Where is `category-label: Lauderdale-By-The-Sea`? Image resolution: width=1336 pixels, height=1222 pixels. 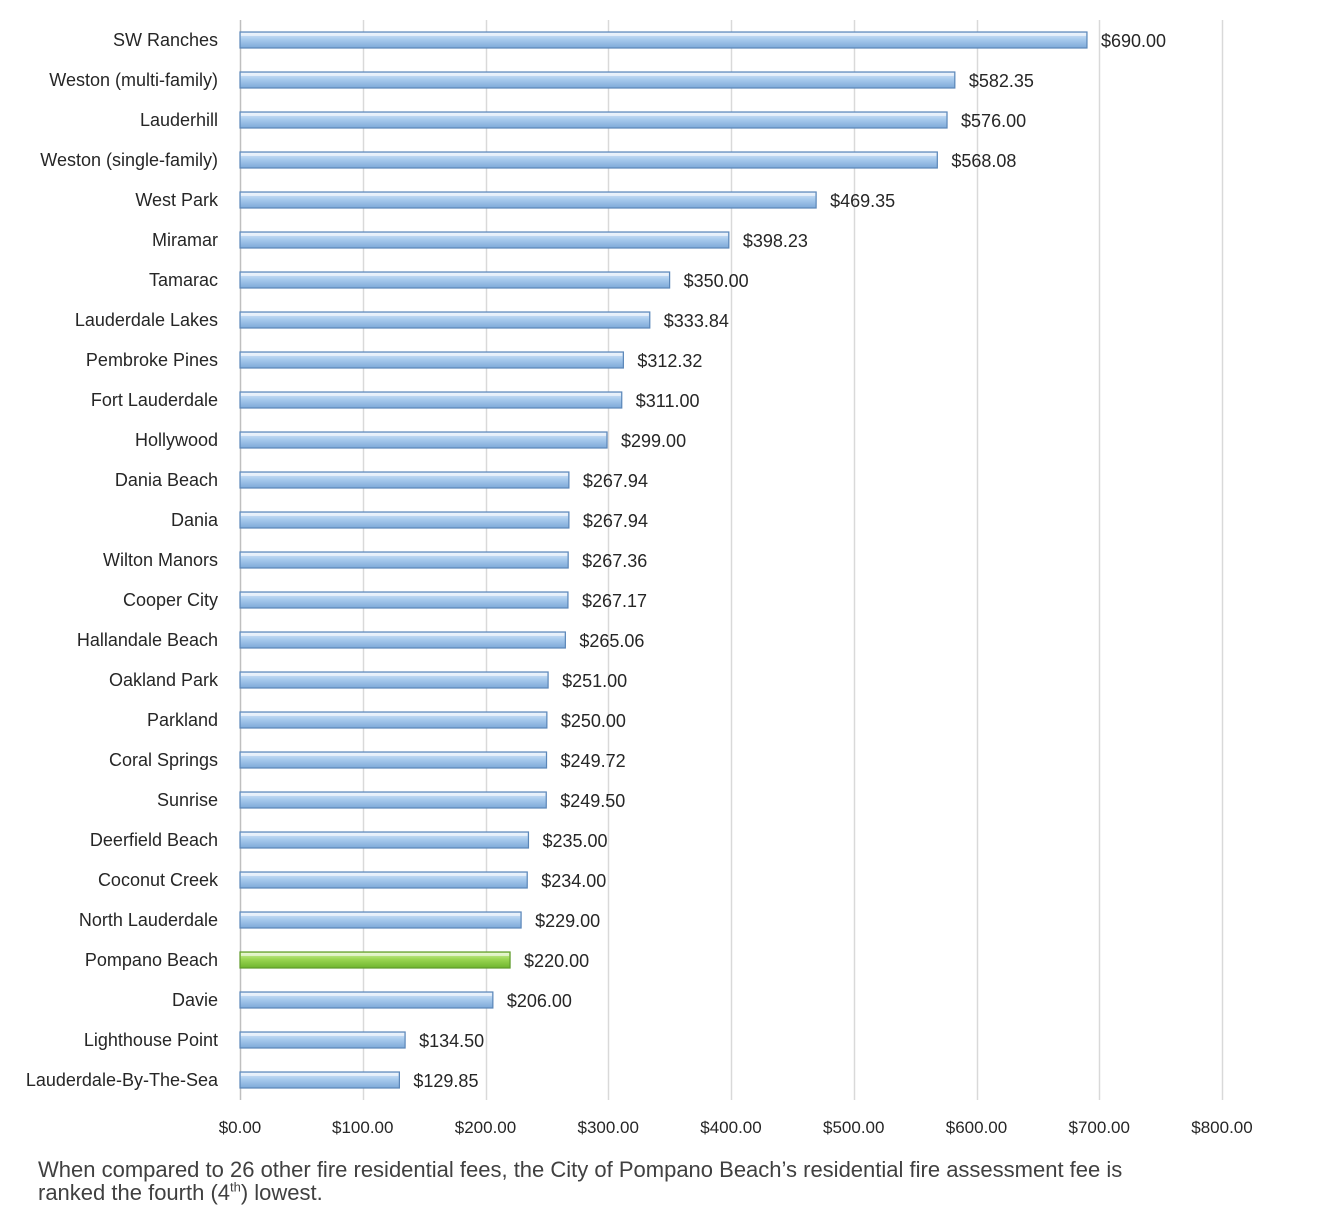
category-label: Lauderdale-By-The-Sea is located at coordinates (122, 1080).